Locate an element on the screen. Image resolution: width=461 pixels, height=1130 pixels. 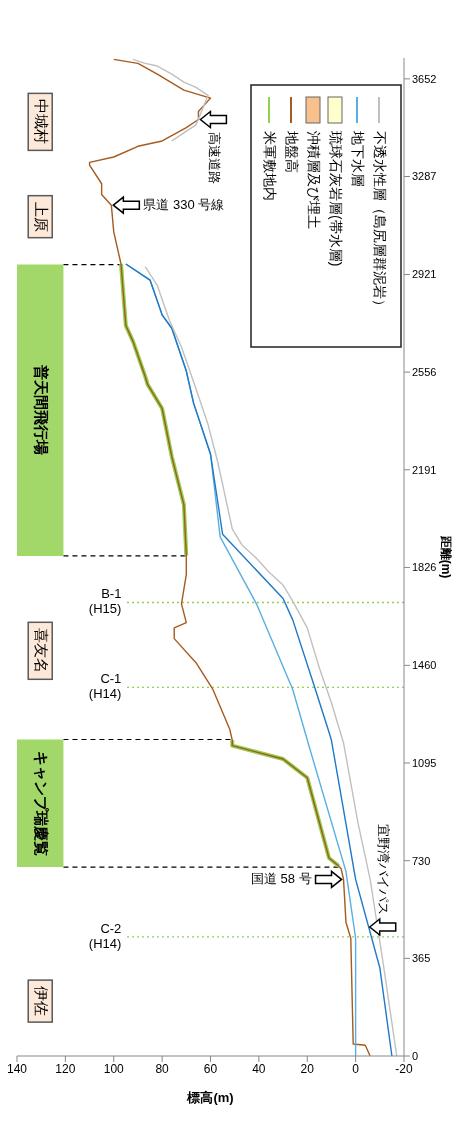
y-tick-label: 2921 is located at coordinates (424, 274).